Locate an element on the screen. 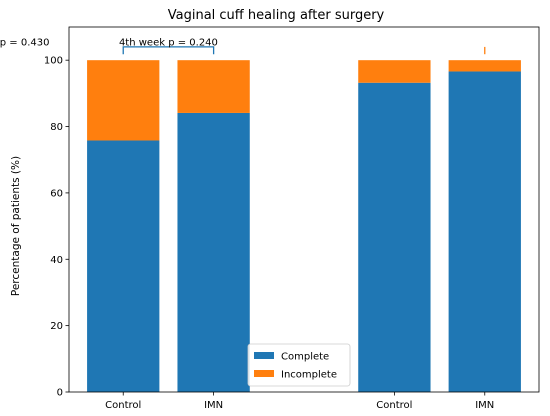 Image resolution: width=550 pixels, height=416 pixels. significance-annotation-1: 6th week p = 0.430 is located at coordinates (24, 42).